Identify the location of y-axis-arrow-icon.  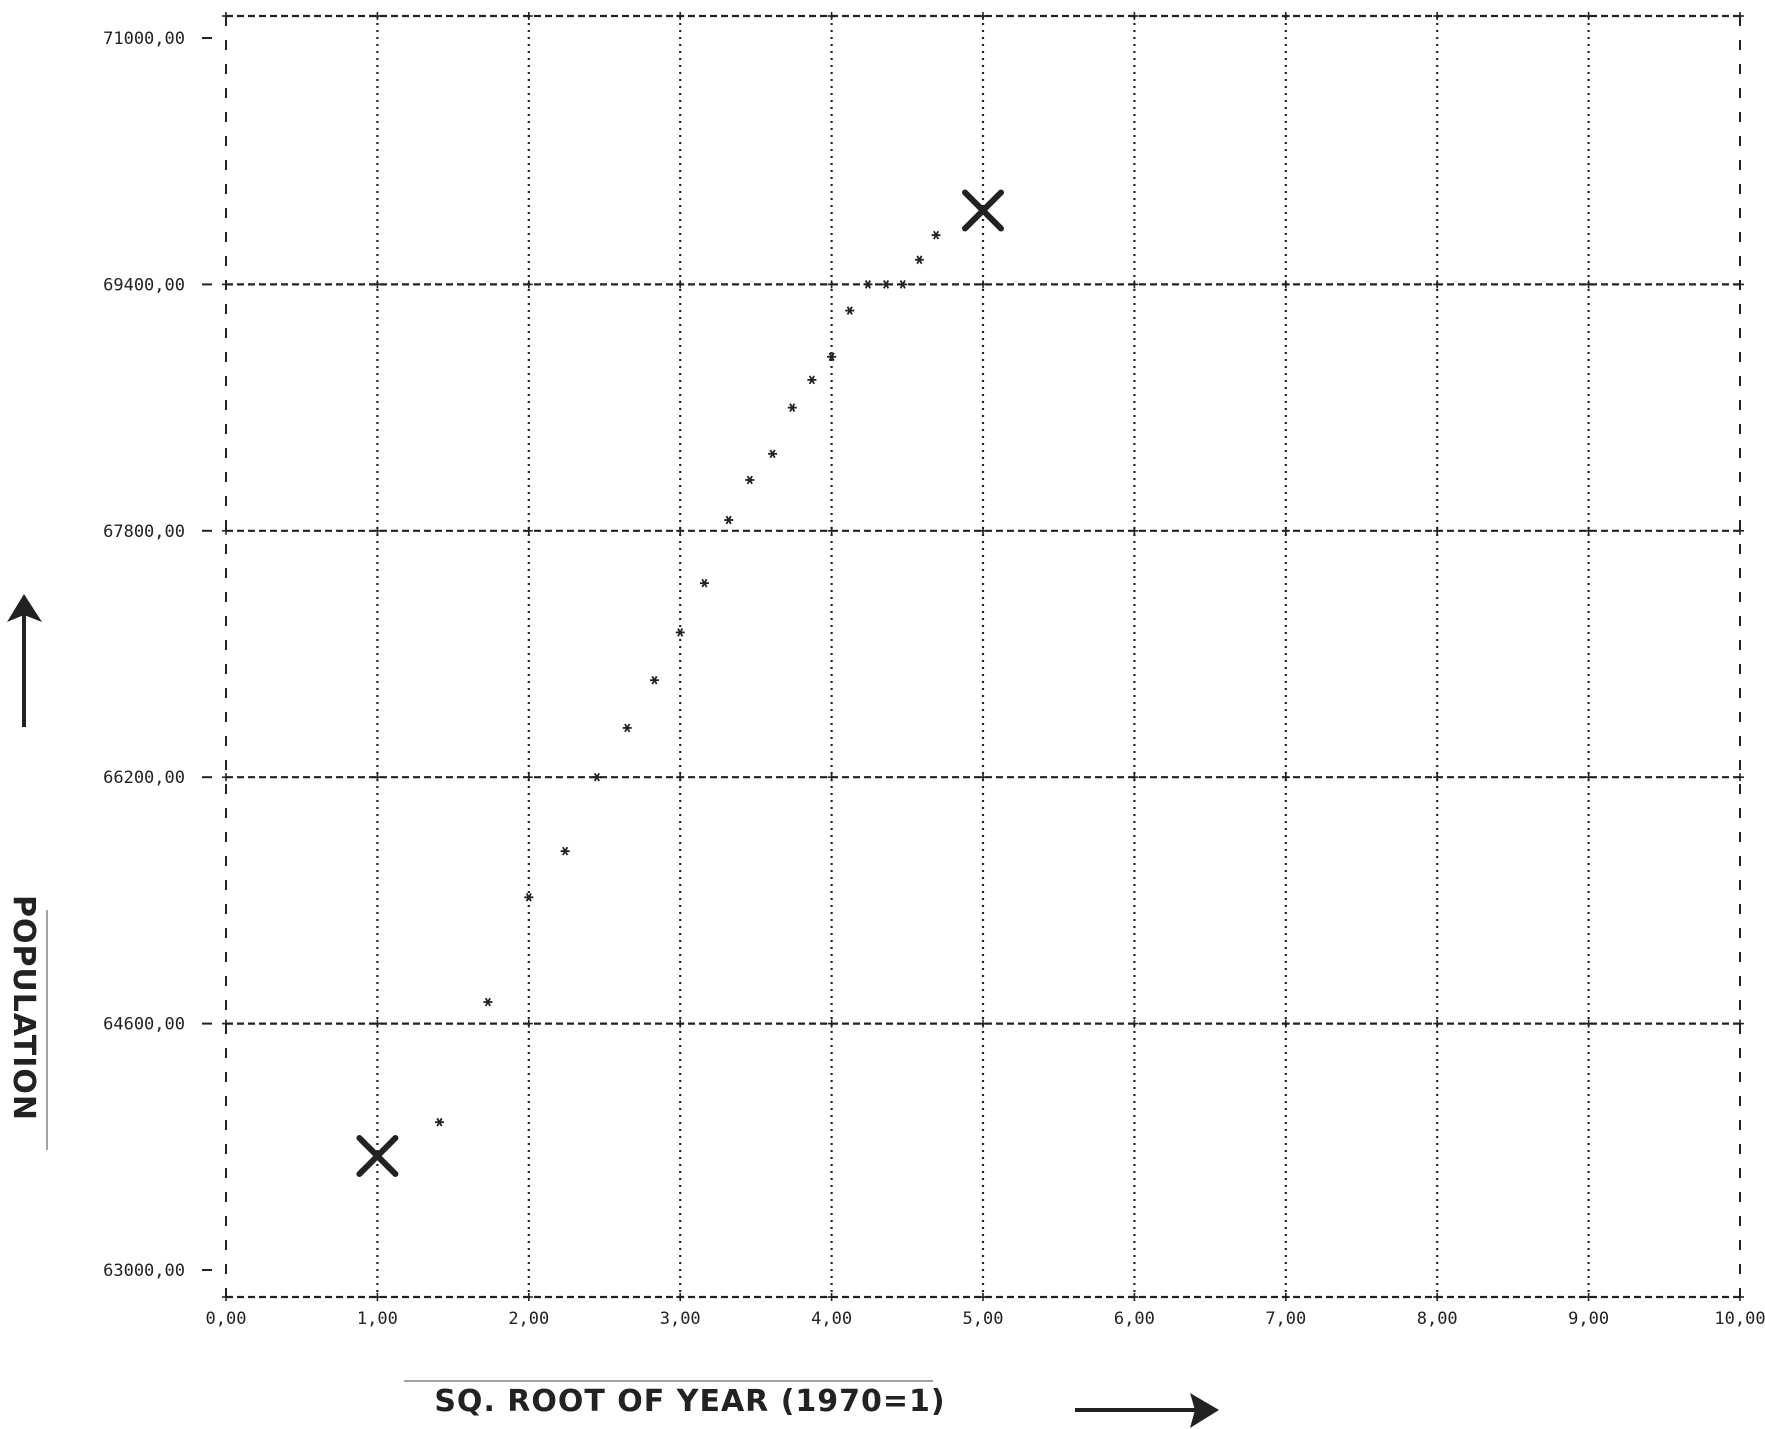
(24, 660).